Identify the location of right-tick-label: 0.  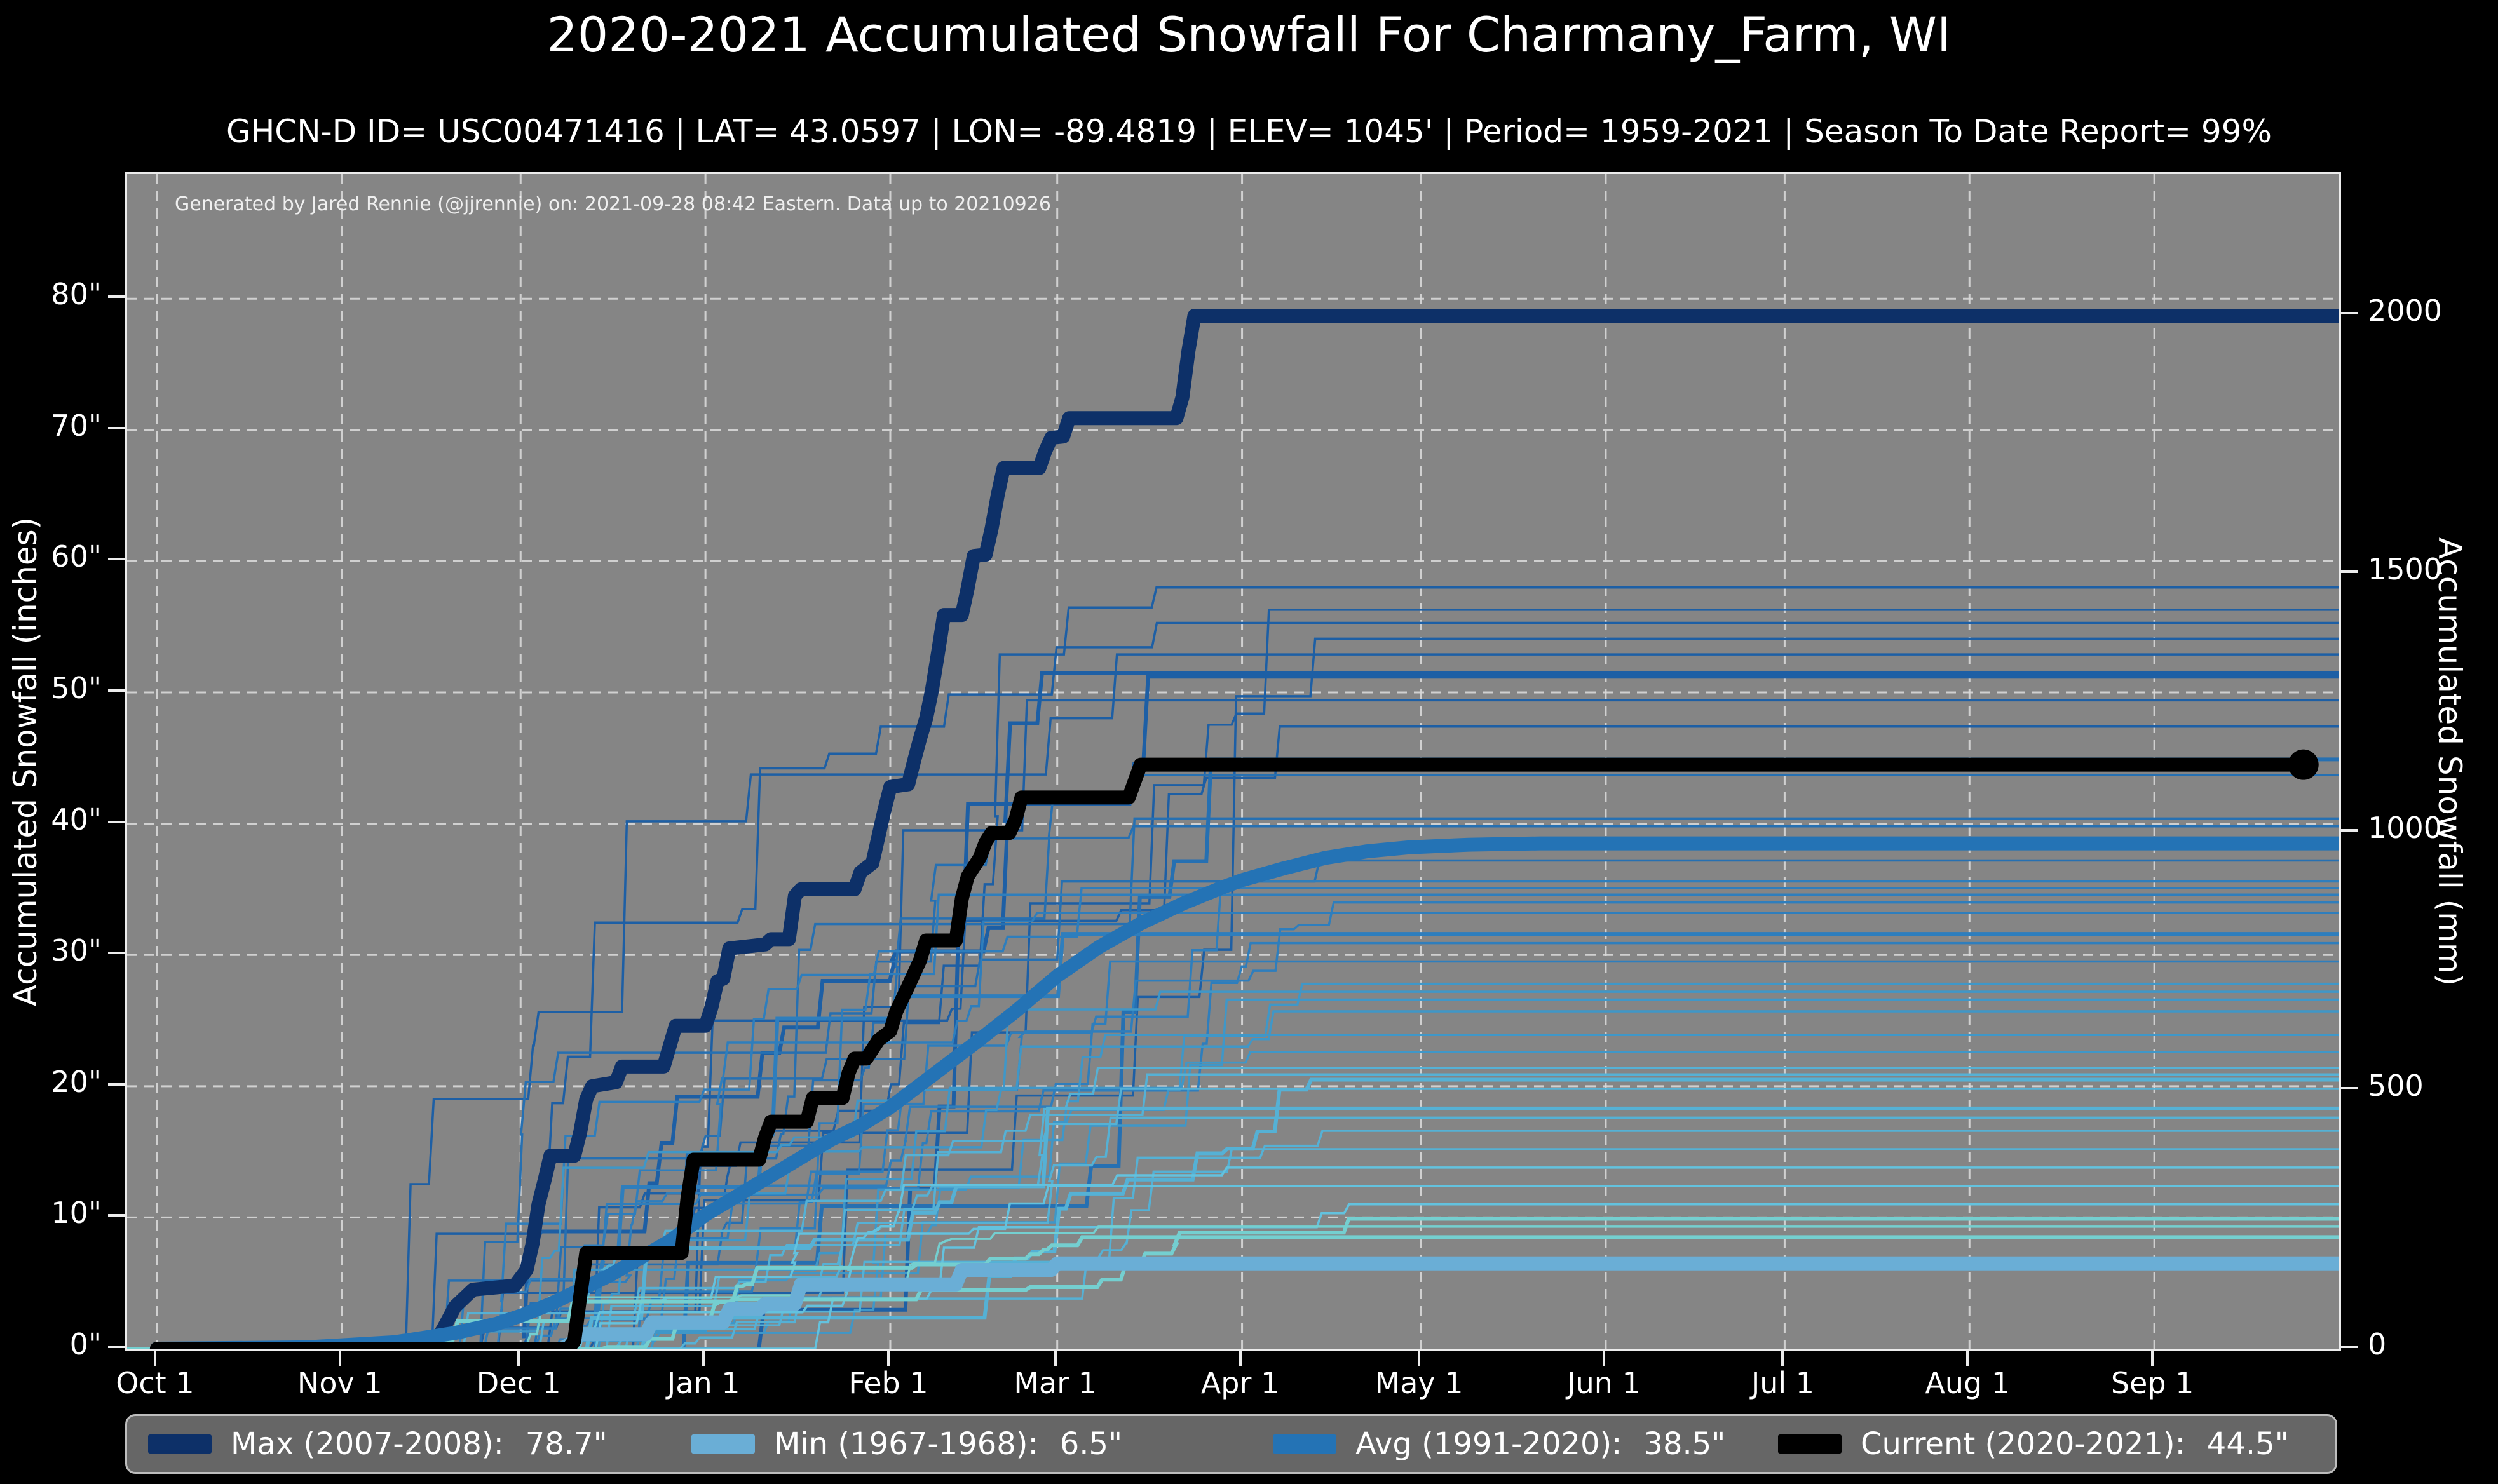
(2377, 1344).